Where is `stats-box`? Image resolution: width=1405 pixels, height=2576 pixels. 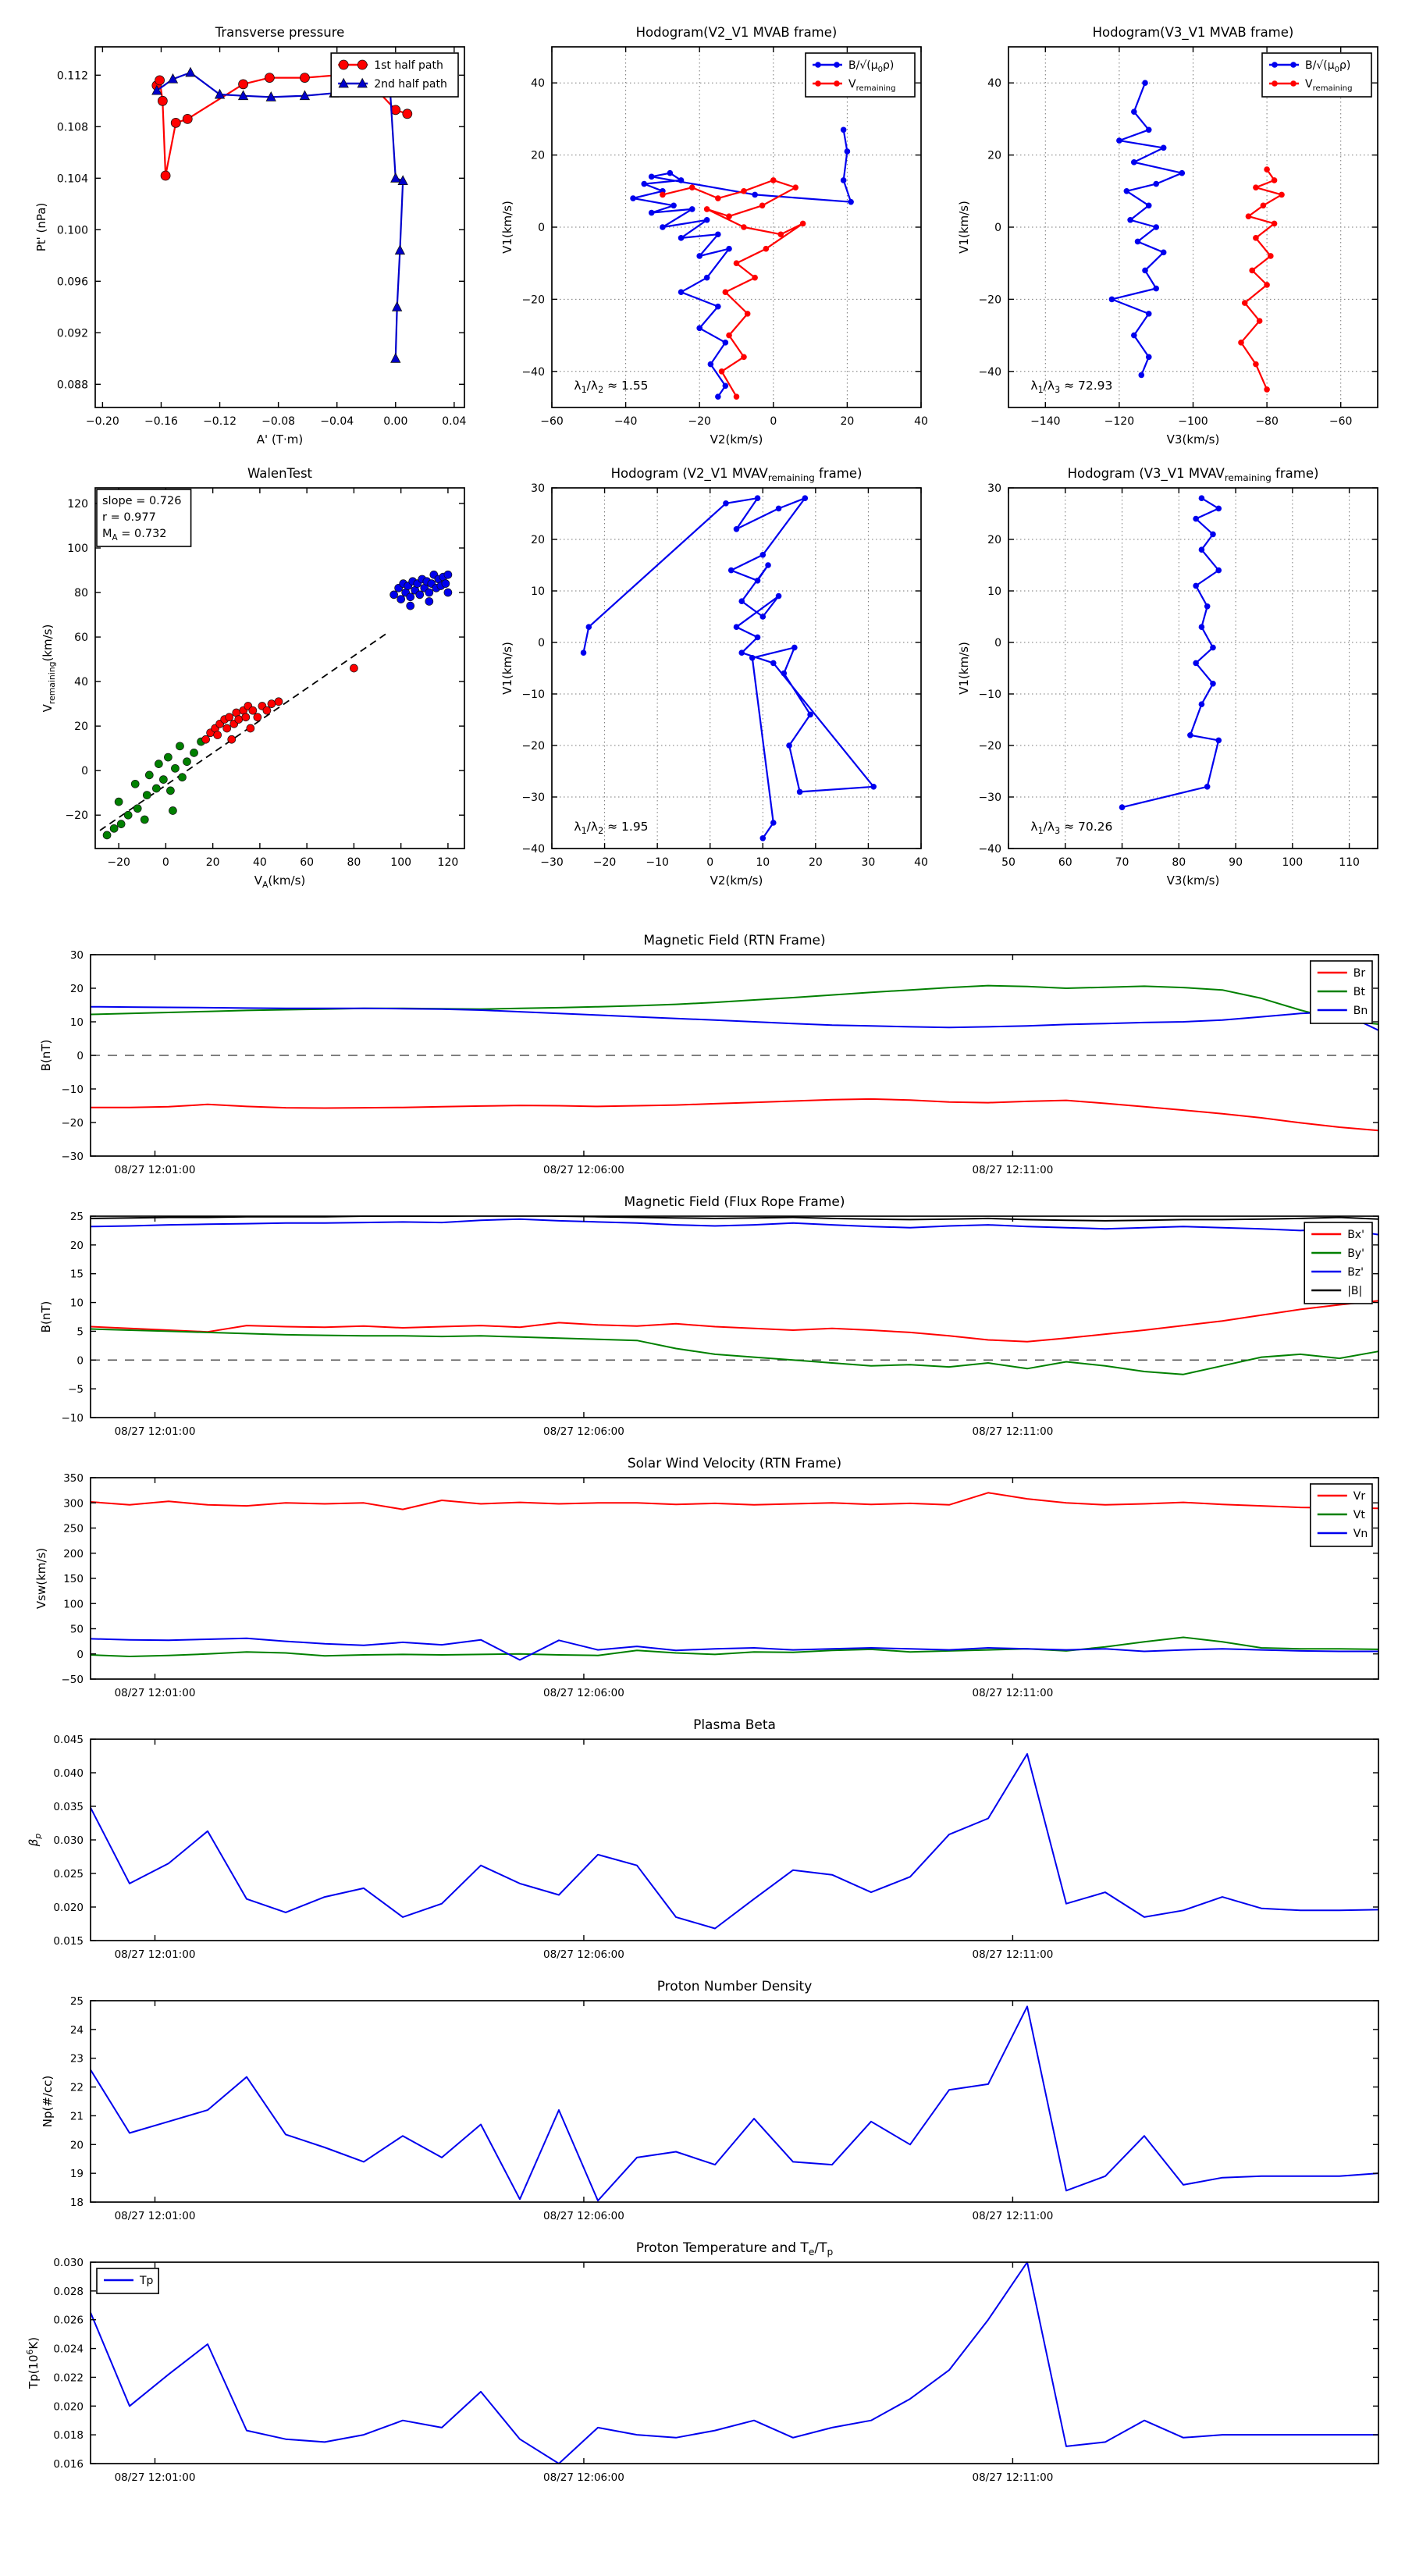 stats-box is located at coordinates (144, 518).